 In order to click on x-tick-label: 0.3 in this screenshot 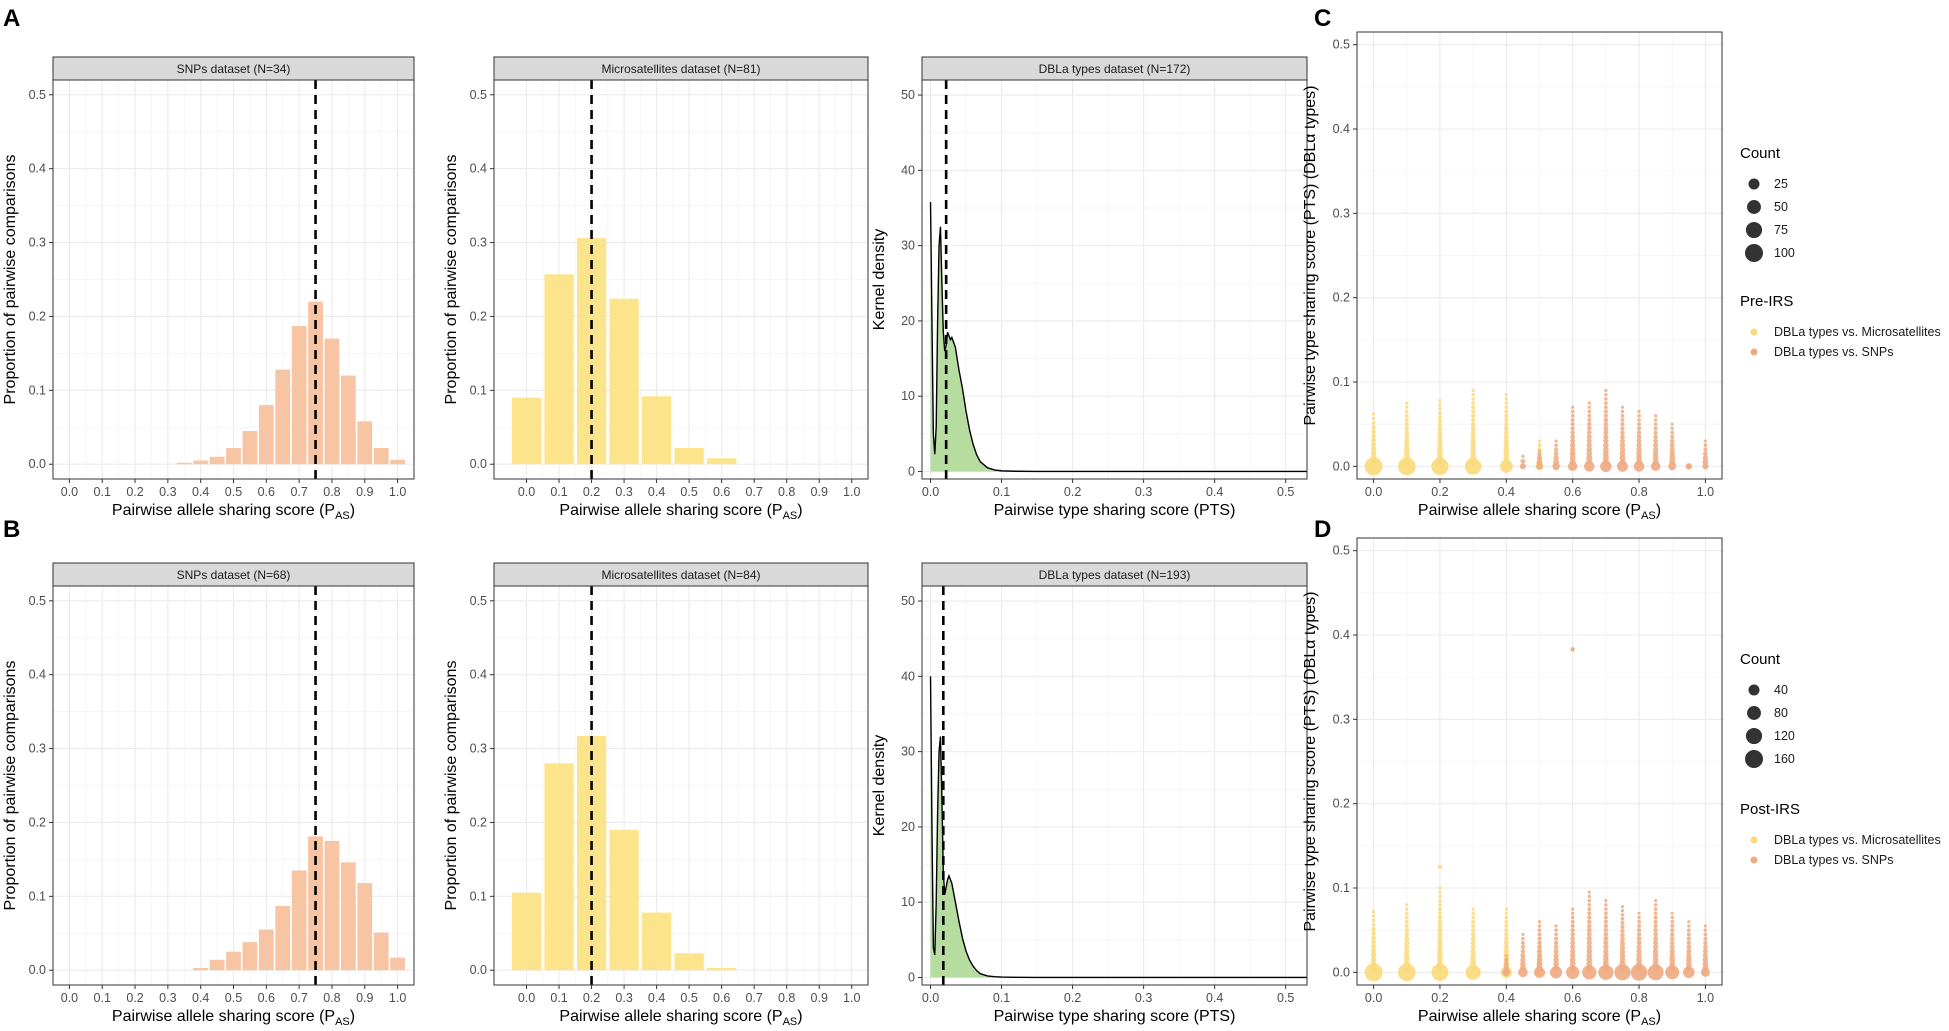, I will do `click(1143, 492)`.